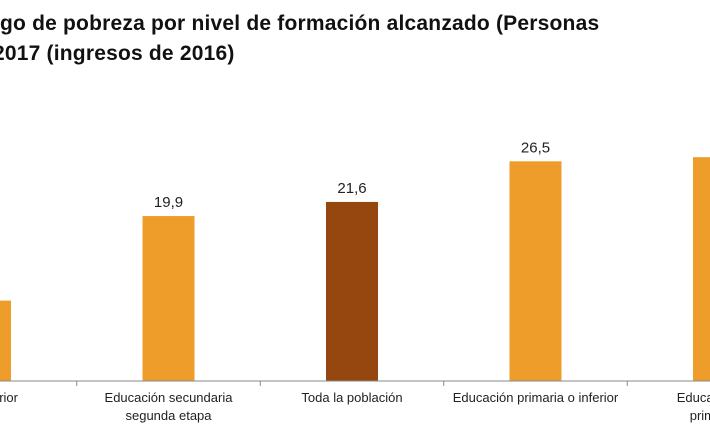 Image resolution: width=710 pixels, height=434 pixels. Describe the element at coordinates (168, 202) in the screenshot. I see `value-label-1: 19,9` at that location.